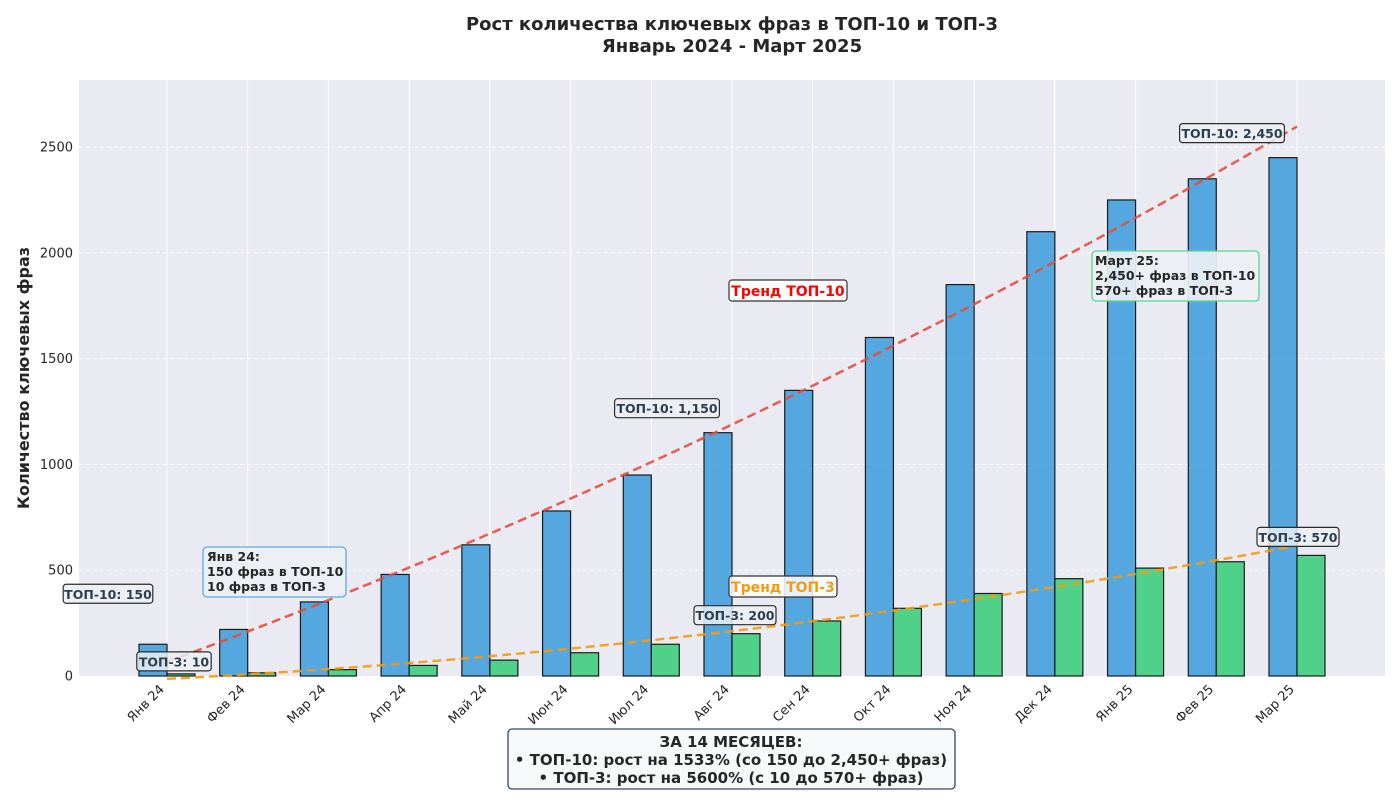 The image size is (1400, 800). I want to click on x-tick-label: Янв 25, so click(1114, 703).